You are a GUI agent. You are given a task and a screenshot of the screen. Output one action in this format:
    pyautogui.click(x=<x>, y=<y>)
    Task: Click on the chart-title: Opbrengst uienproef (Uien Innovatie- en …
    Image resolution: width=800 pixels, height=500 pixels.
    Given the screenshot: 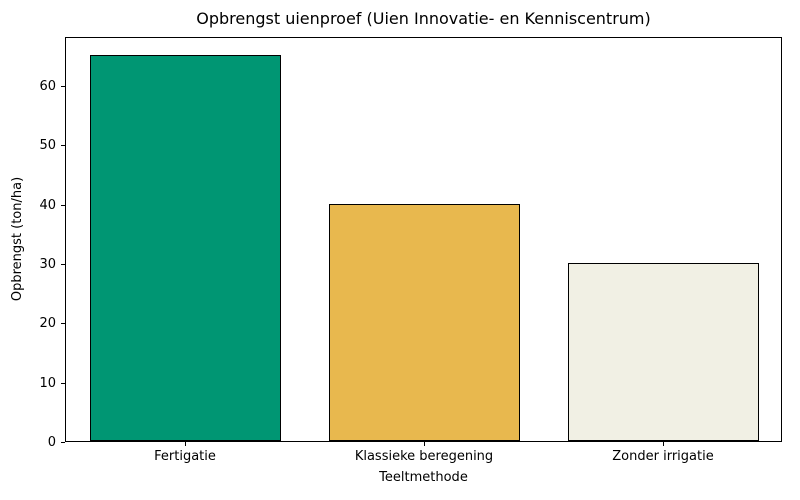 What is the action you would take?
    pyautogui.click(x=423, y=18)
    